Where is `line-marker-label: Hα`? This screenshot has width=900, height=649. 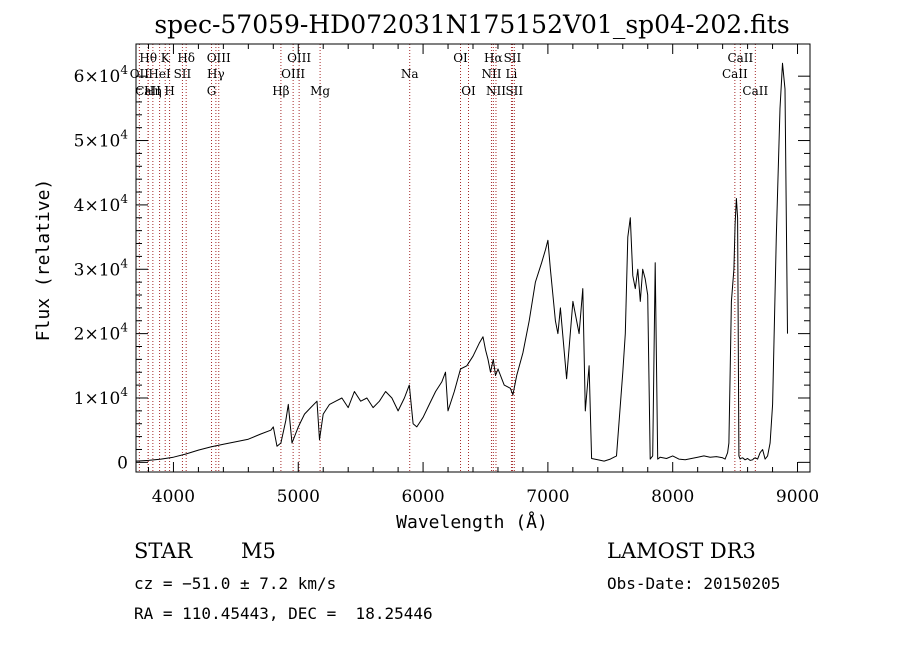
line-marker-label: Hα is located at coordinates (493, 58).